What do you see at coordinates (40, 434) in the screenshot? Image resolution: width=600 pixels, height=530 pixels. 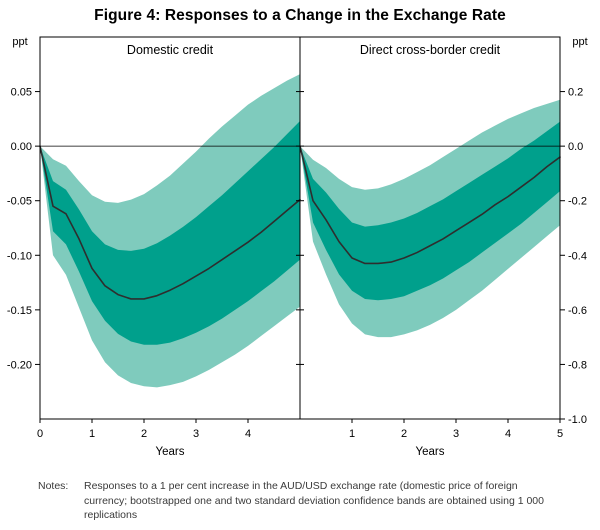 I see `x-tick-label: 0` at bounding box center [40, 434].